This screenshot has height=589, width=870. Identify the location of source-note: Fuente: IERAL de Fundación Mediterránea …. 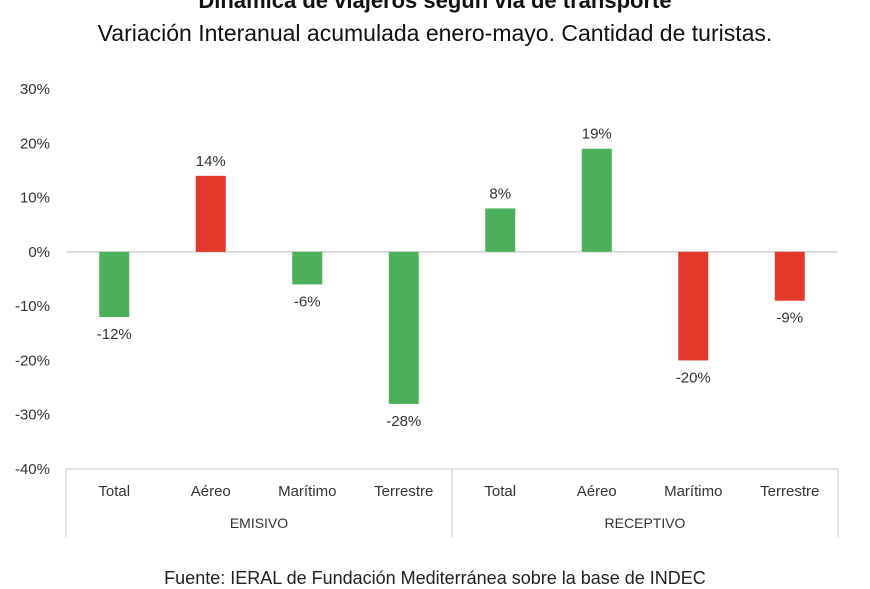
(435, 578).